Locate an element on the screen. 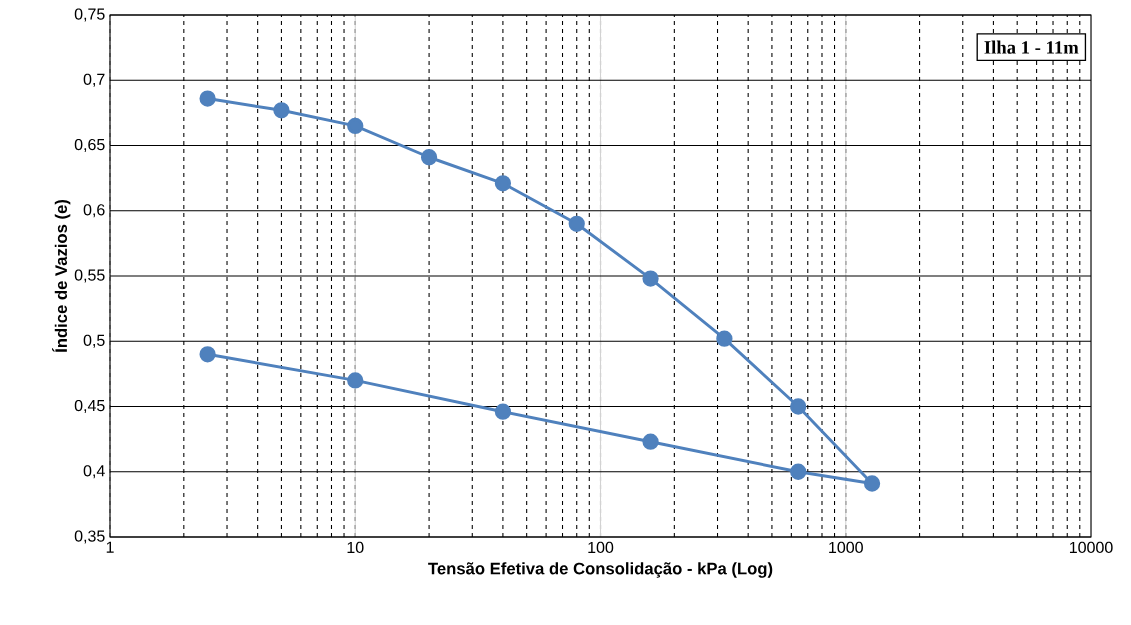 This screenshot has height=625, width=1131. y-tick-label: 0,65 is located at coordinates (89, 145).